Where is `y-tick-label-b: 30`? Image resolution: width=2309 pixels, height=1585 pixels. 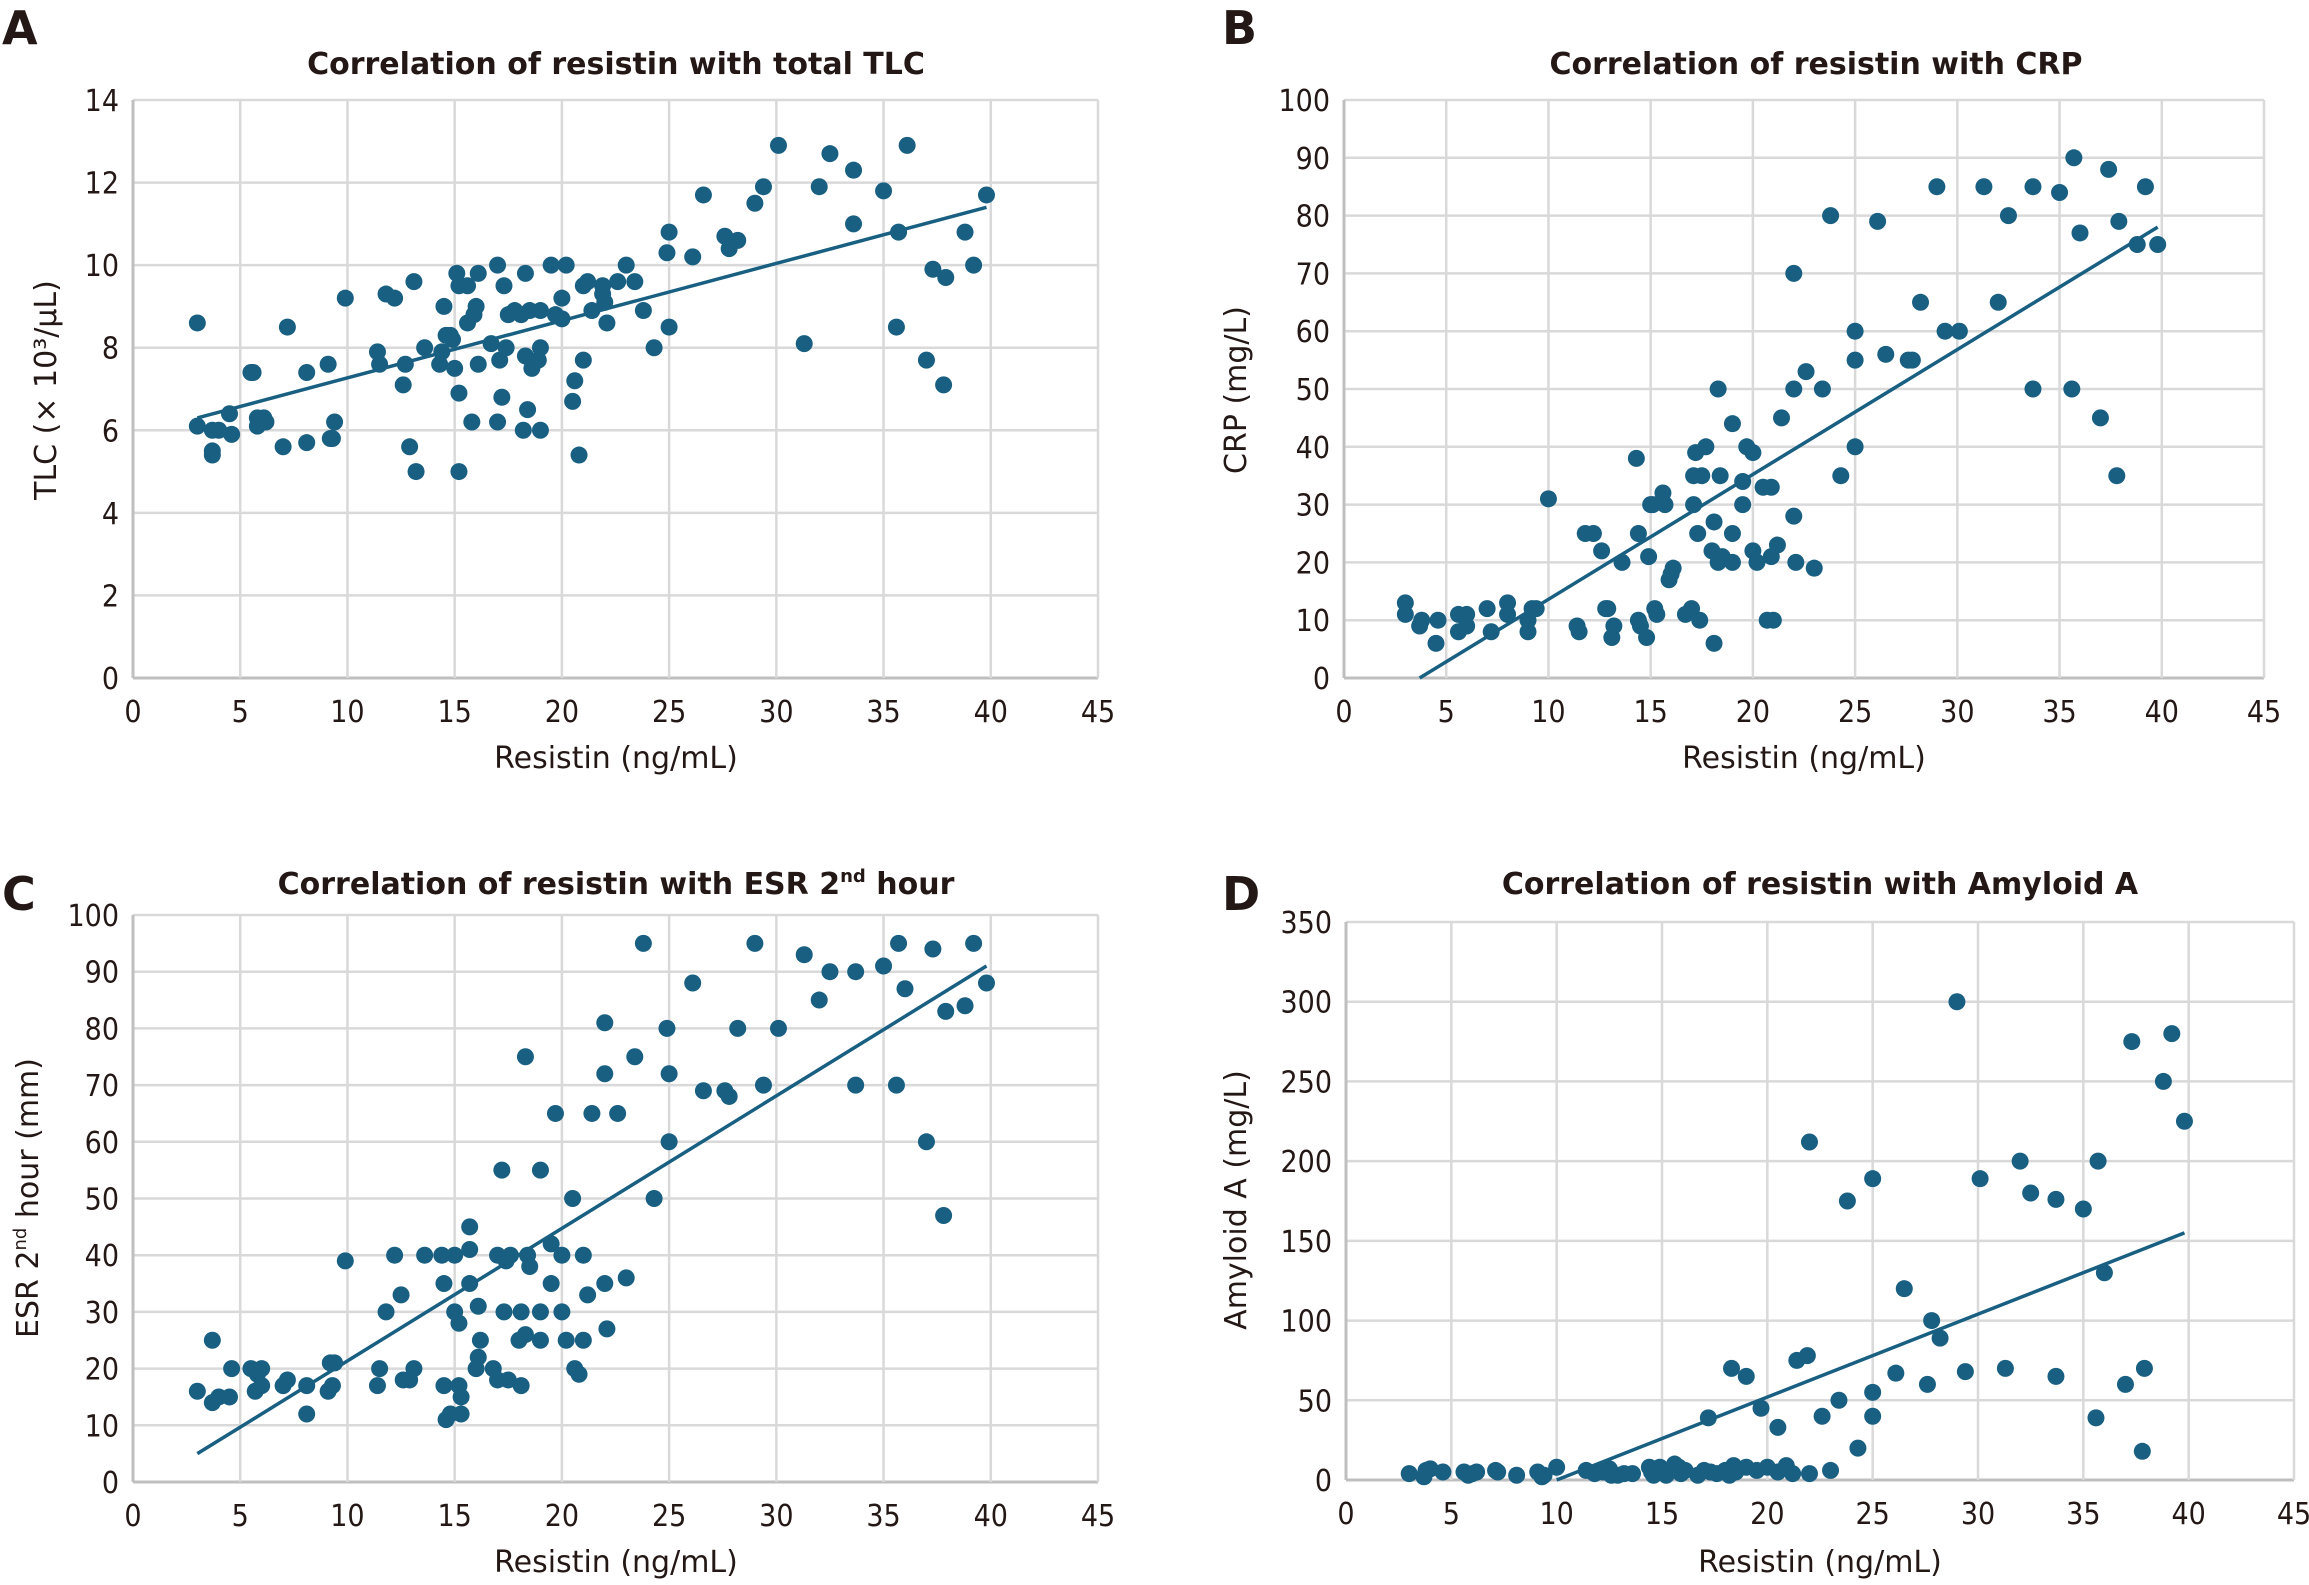
y-tick-label-b: 30 is located at coordinates (1313, 506).